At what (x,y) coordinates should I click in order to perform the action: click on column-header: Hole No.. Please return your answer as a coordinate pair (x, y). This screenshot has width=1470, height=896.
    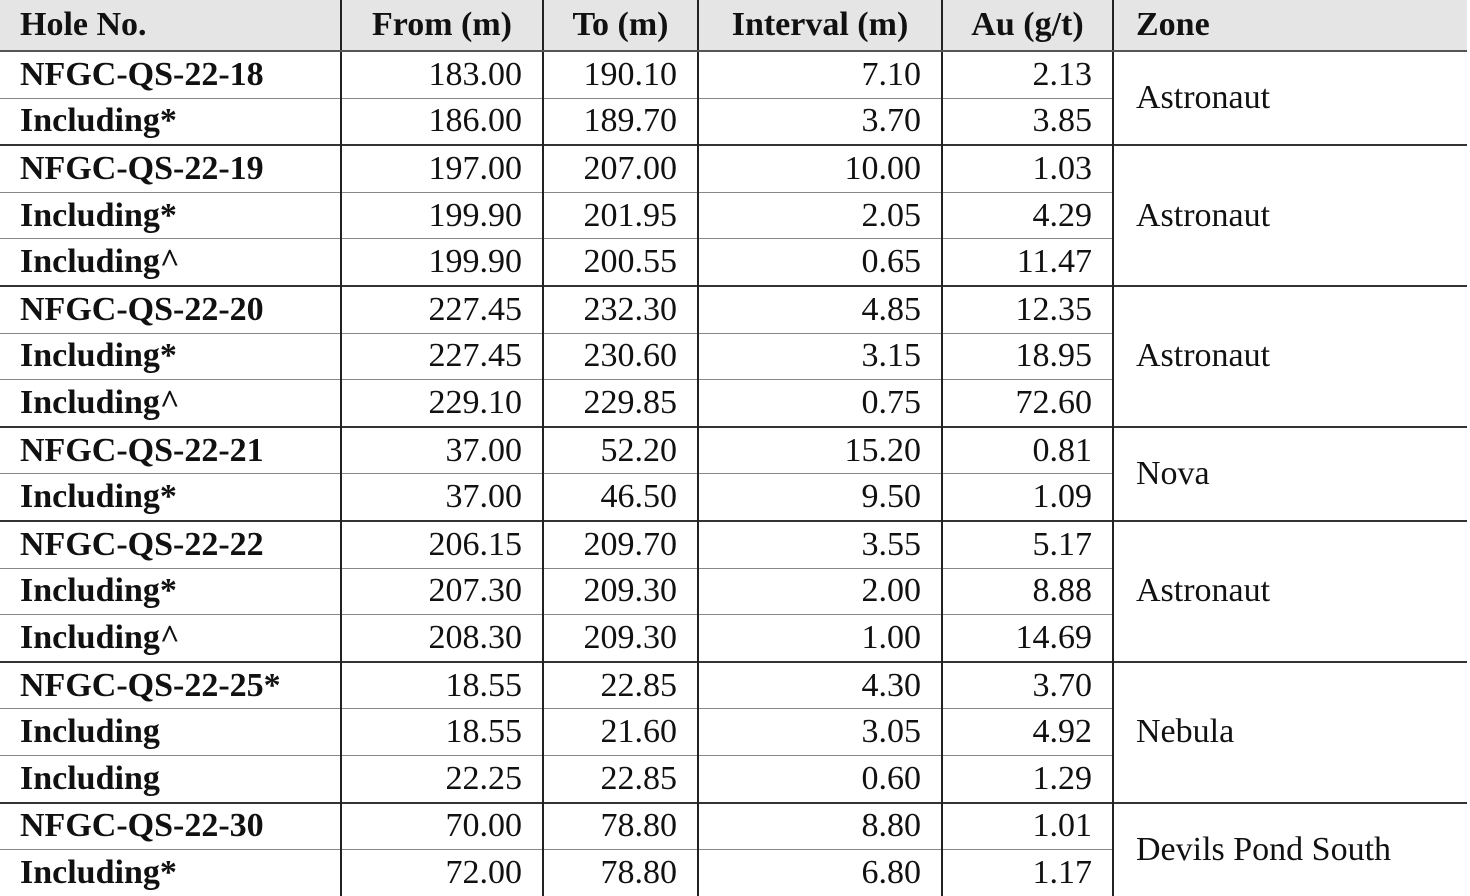
    Looking at the image, I should click on (170, 26).